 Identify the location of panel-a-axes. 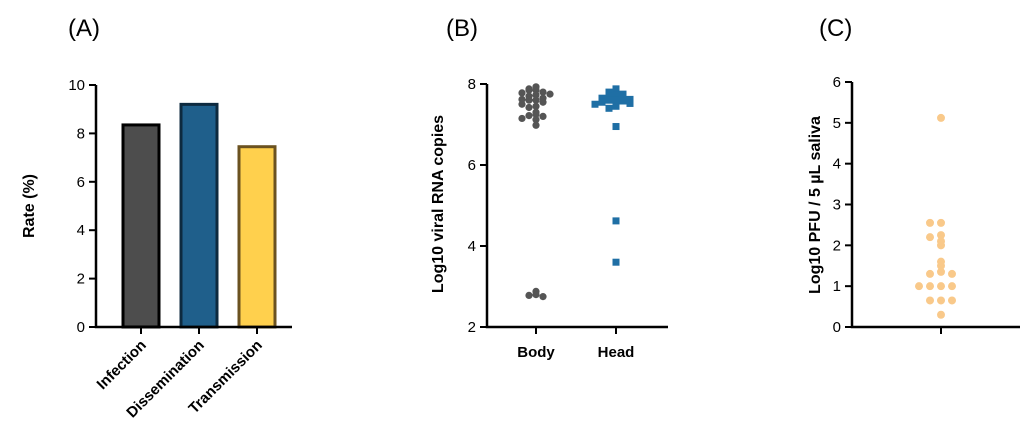
(193, 207).